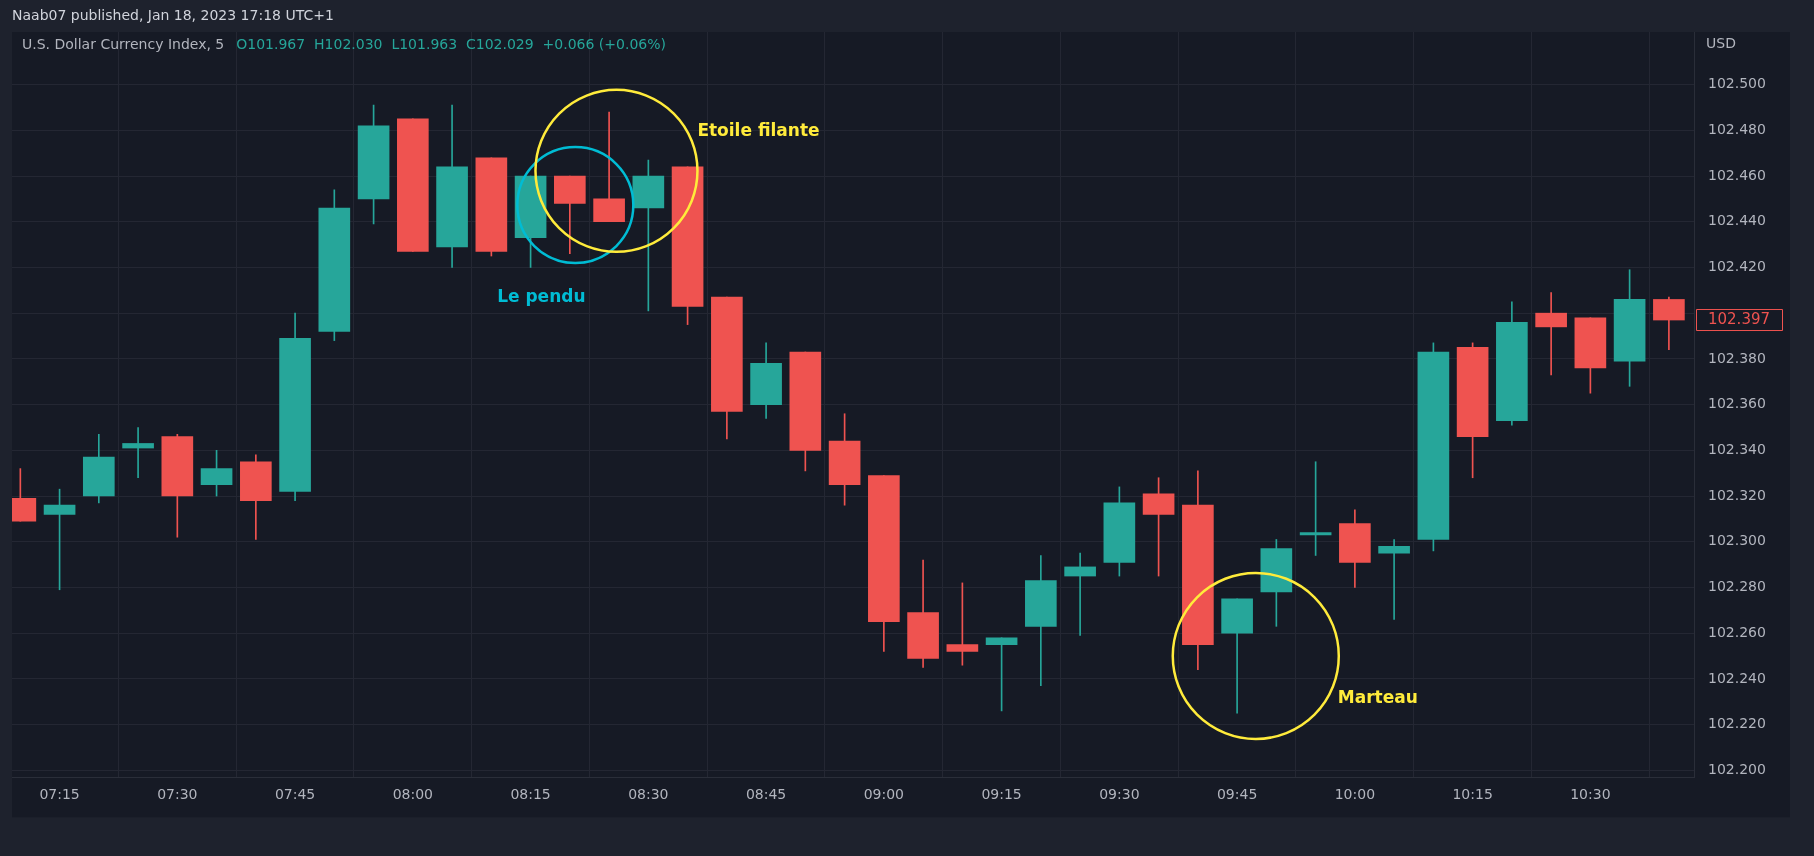  What do you see at coordinates (1737, 174) in the screenshot?
I see `y-tick-label: 102.460` at bounding box center [1737, 174].